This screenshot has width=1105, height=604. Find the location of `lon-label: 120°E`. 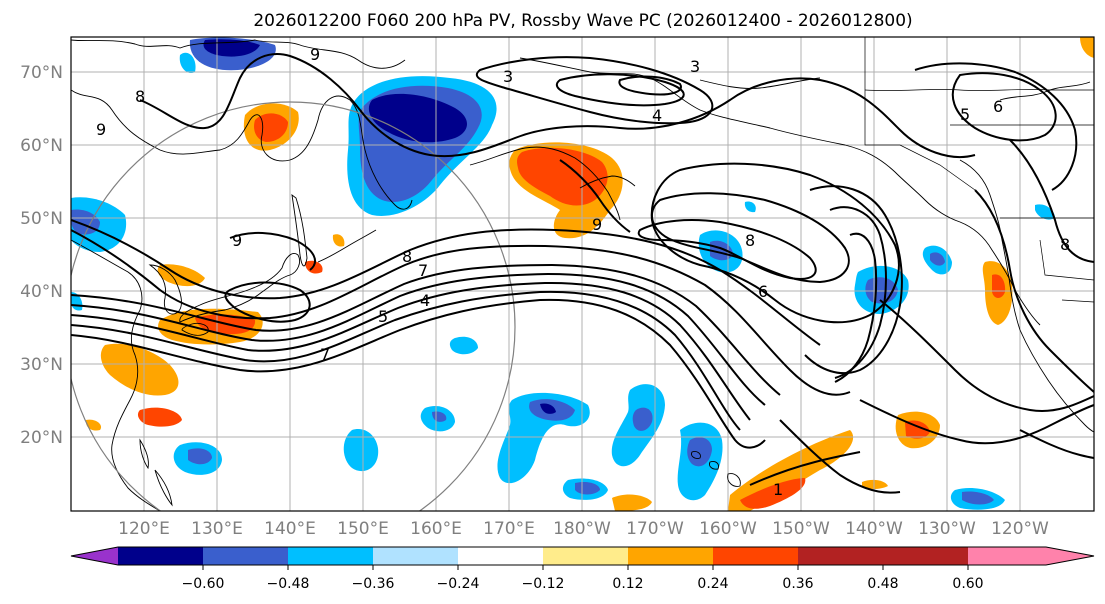

lon-label: 120°E is located at coordinates (144, 529).